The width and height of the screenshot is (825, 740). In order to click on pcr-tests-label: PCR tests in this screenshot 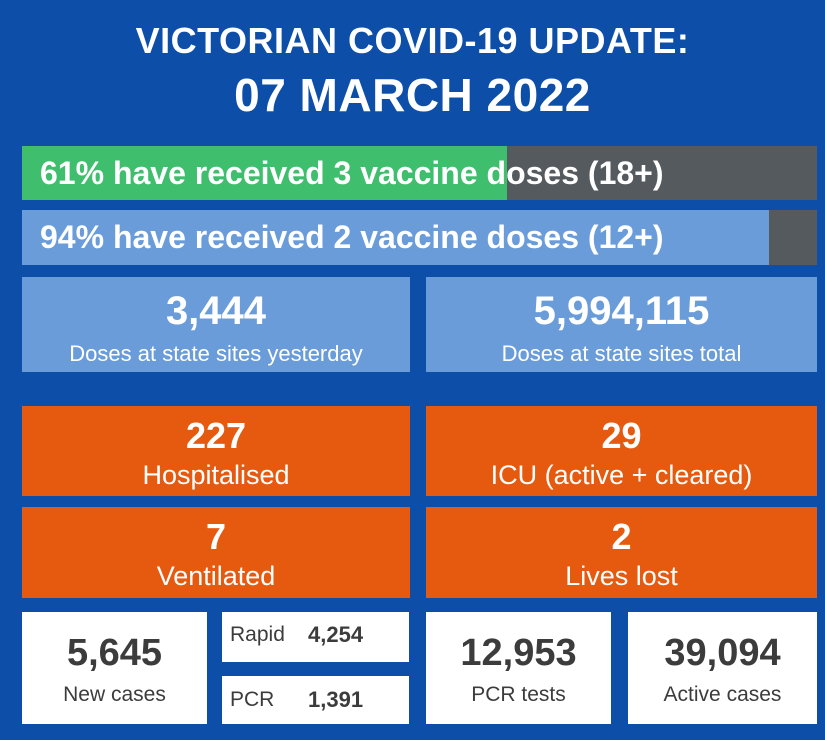, I will do `click(518, 694)`.